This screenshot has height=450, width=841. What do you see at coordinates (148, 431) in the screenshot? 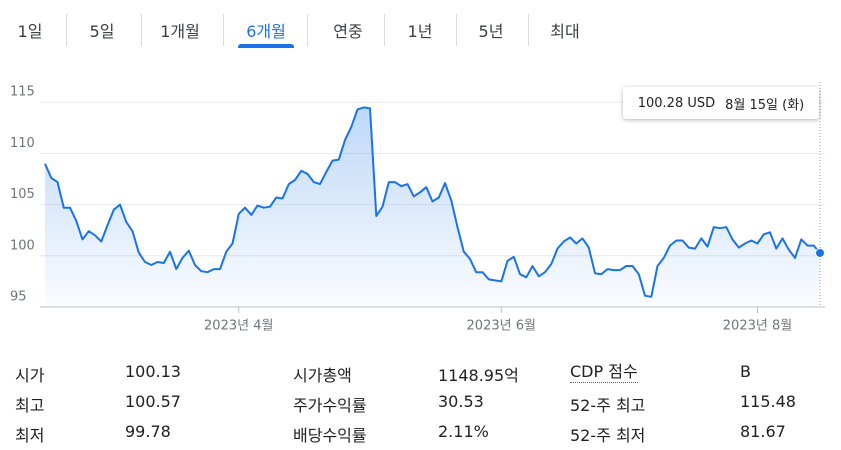
I see `stat-value: 99.78` at bounding box center [148, 431].